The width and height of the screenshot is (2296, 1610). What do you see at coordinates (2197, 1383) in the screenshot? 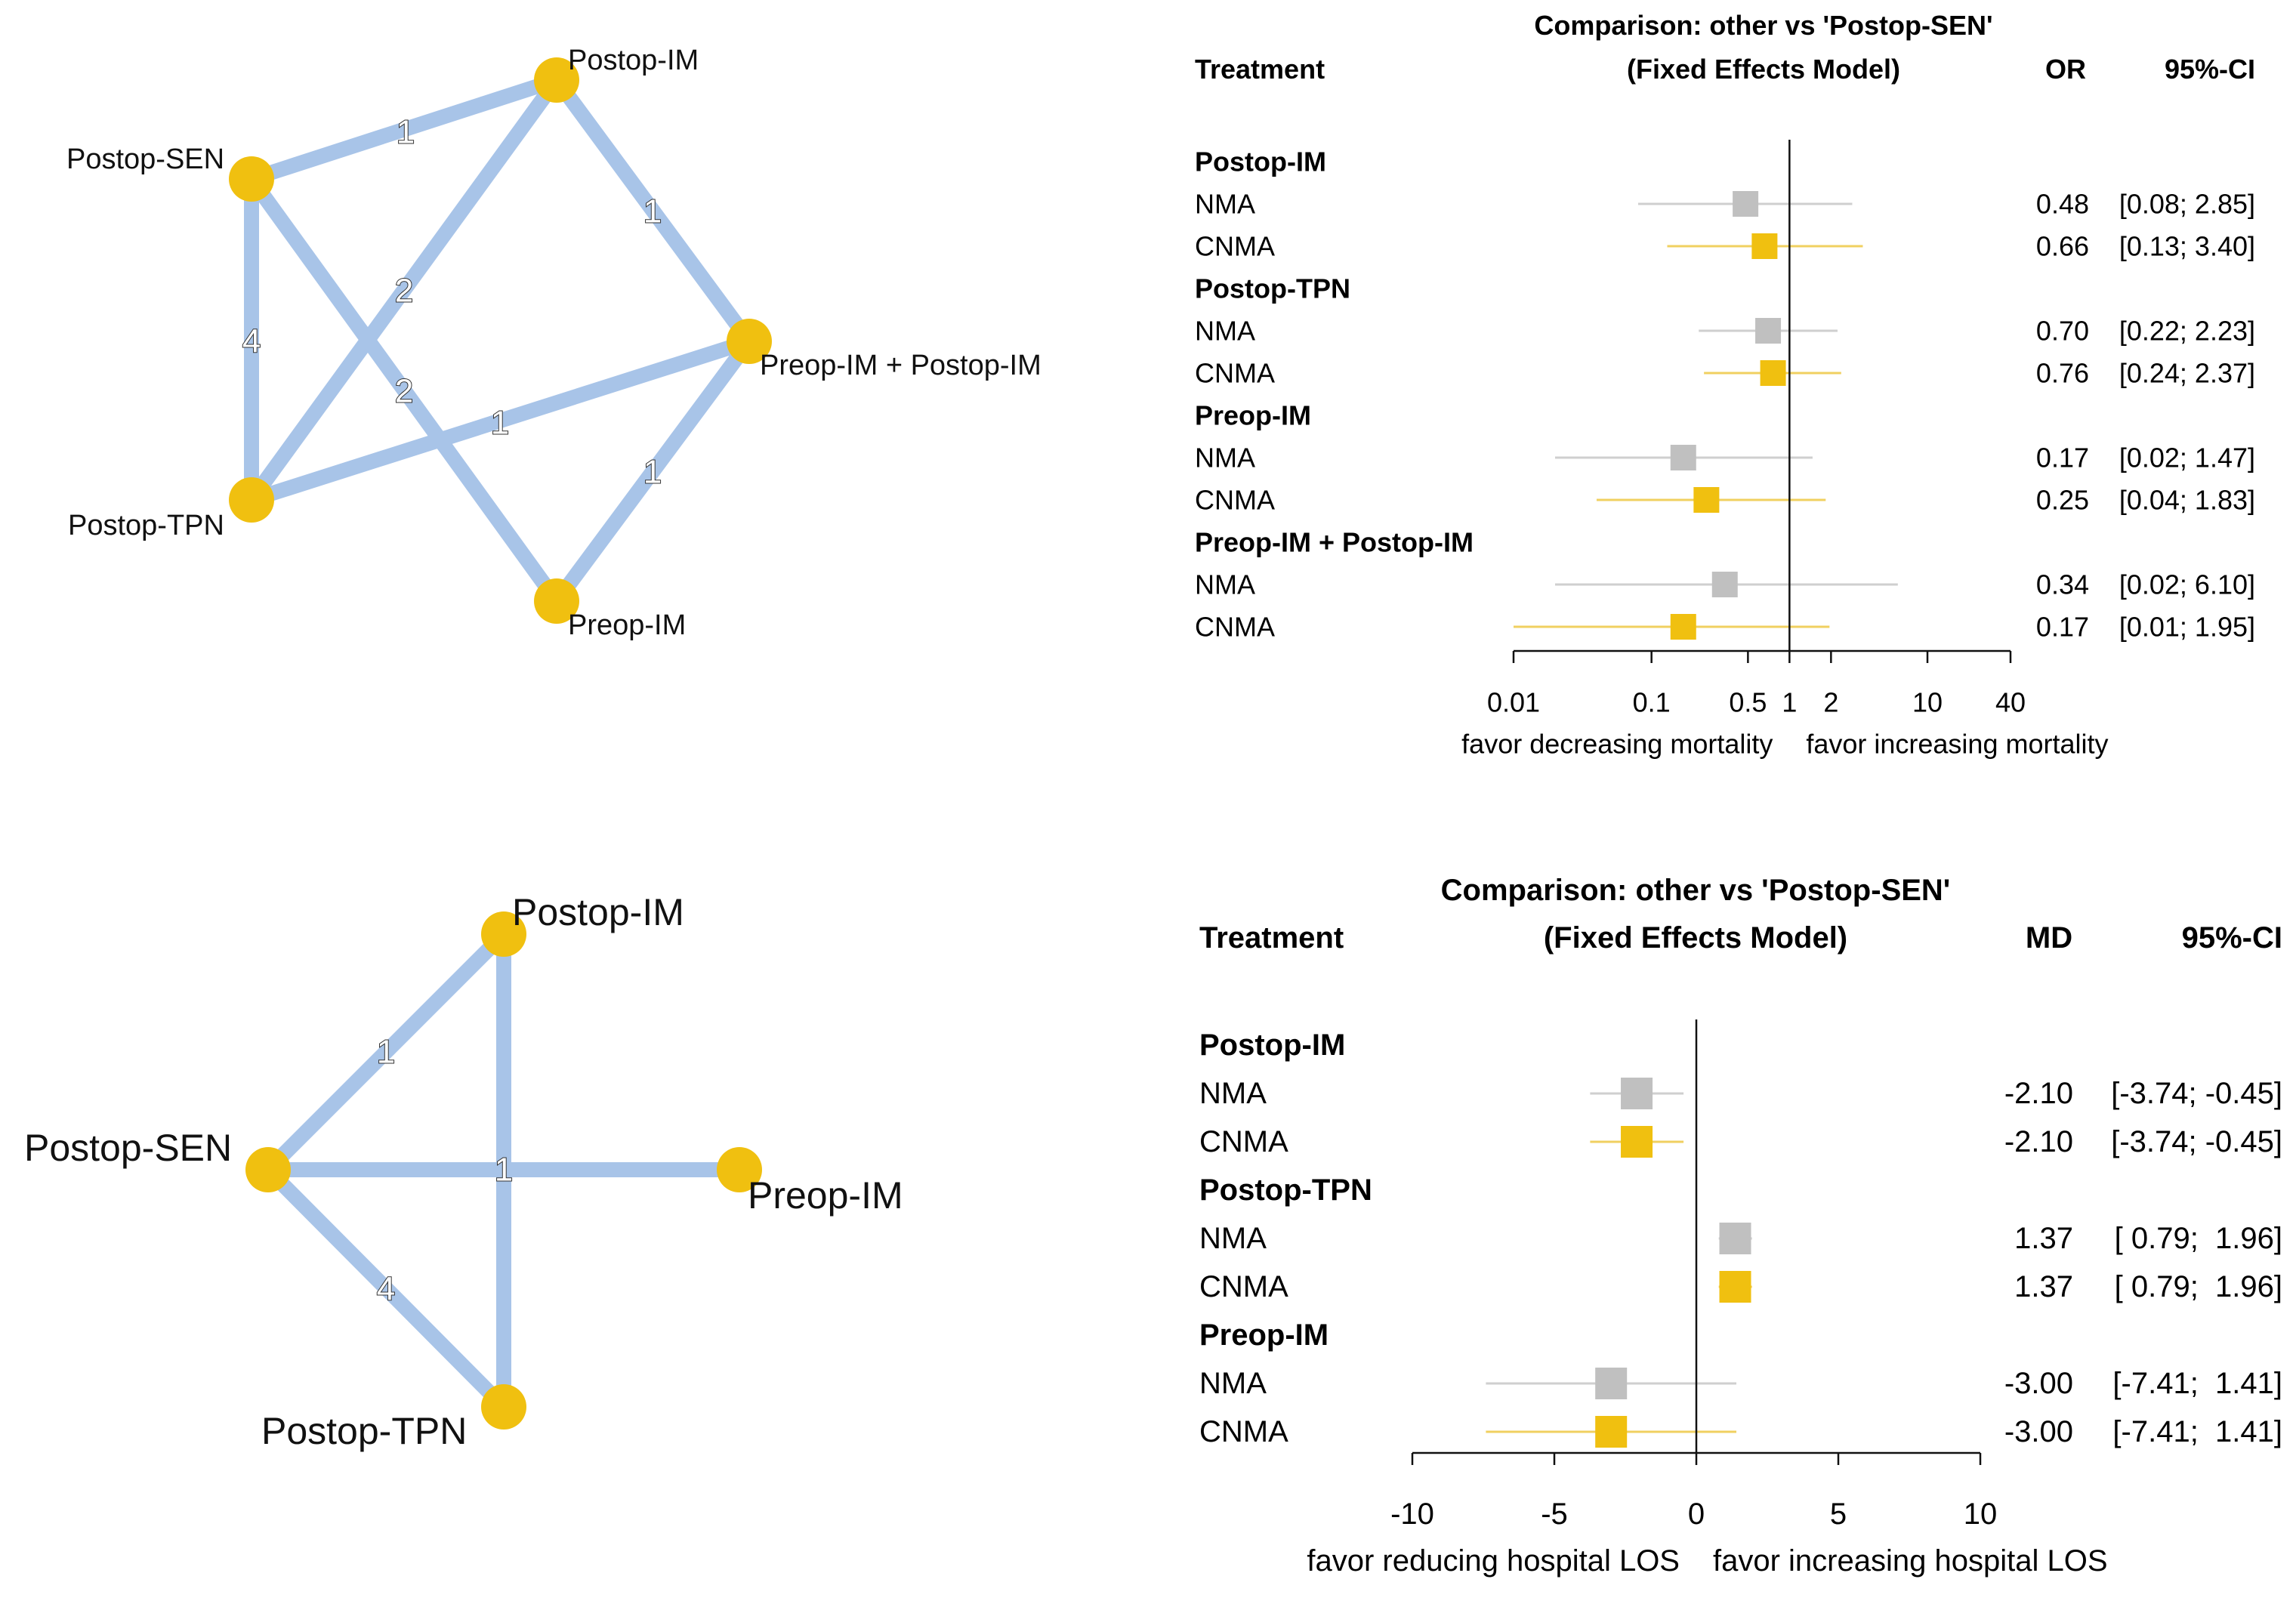
I see `row-ci-preop-im-nma: [-7.41; 1.41]` at bounding box center [2197, 1383].